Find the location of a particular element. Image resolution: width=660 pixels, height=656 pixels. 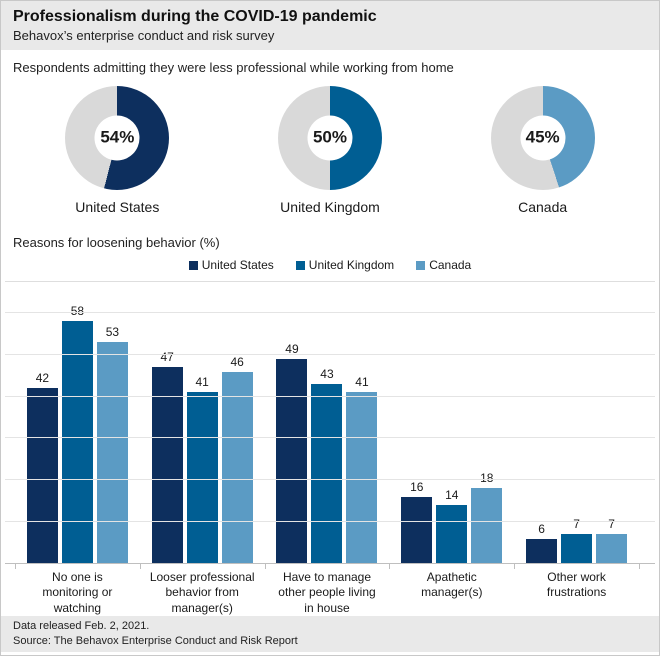

legend-label: United Kingdom is located at coordinates (351, 265).